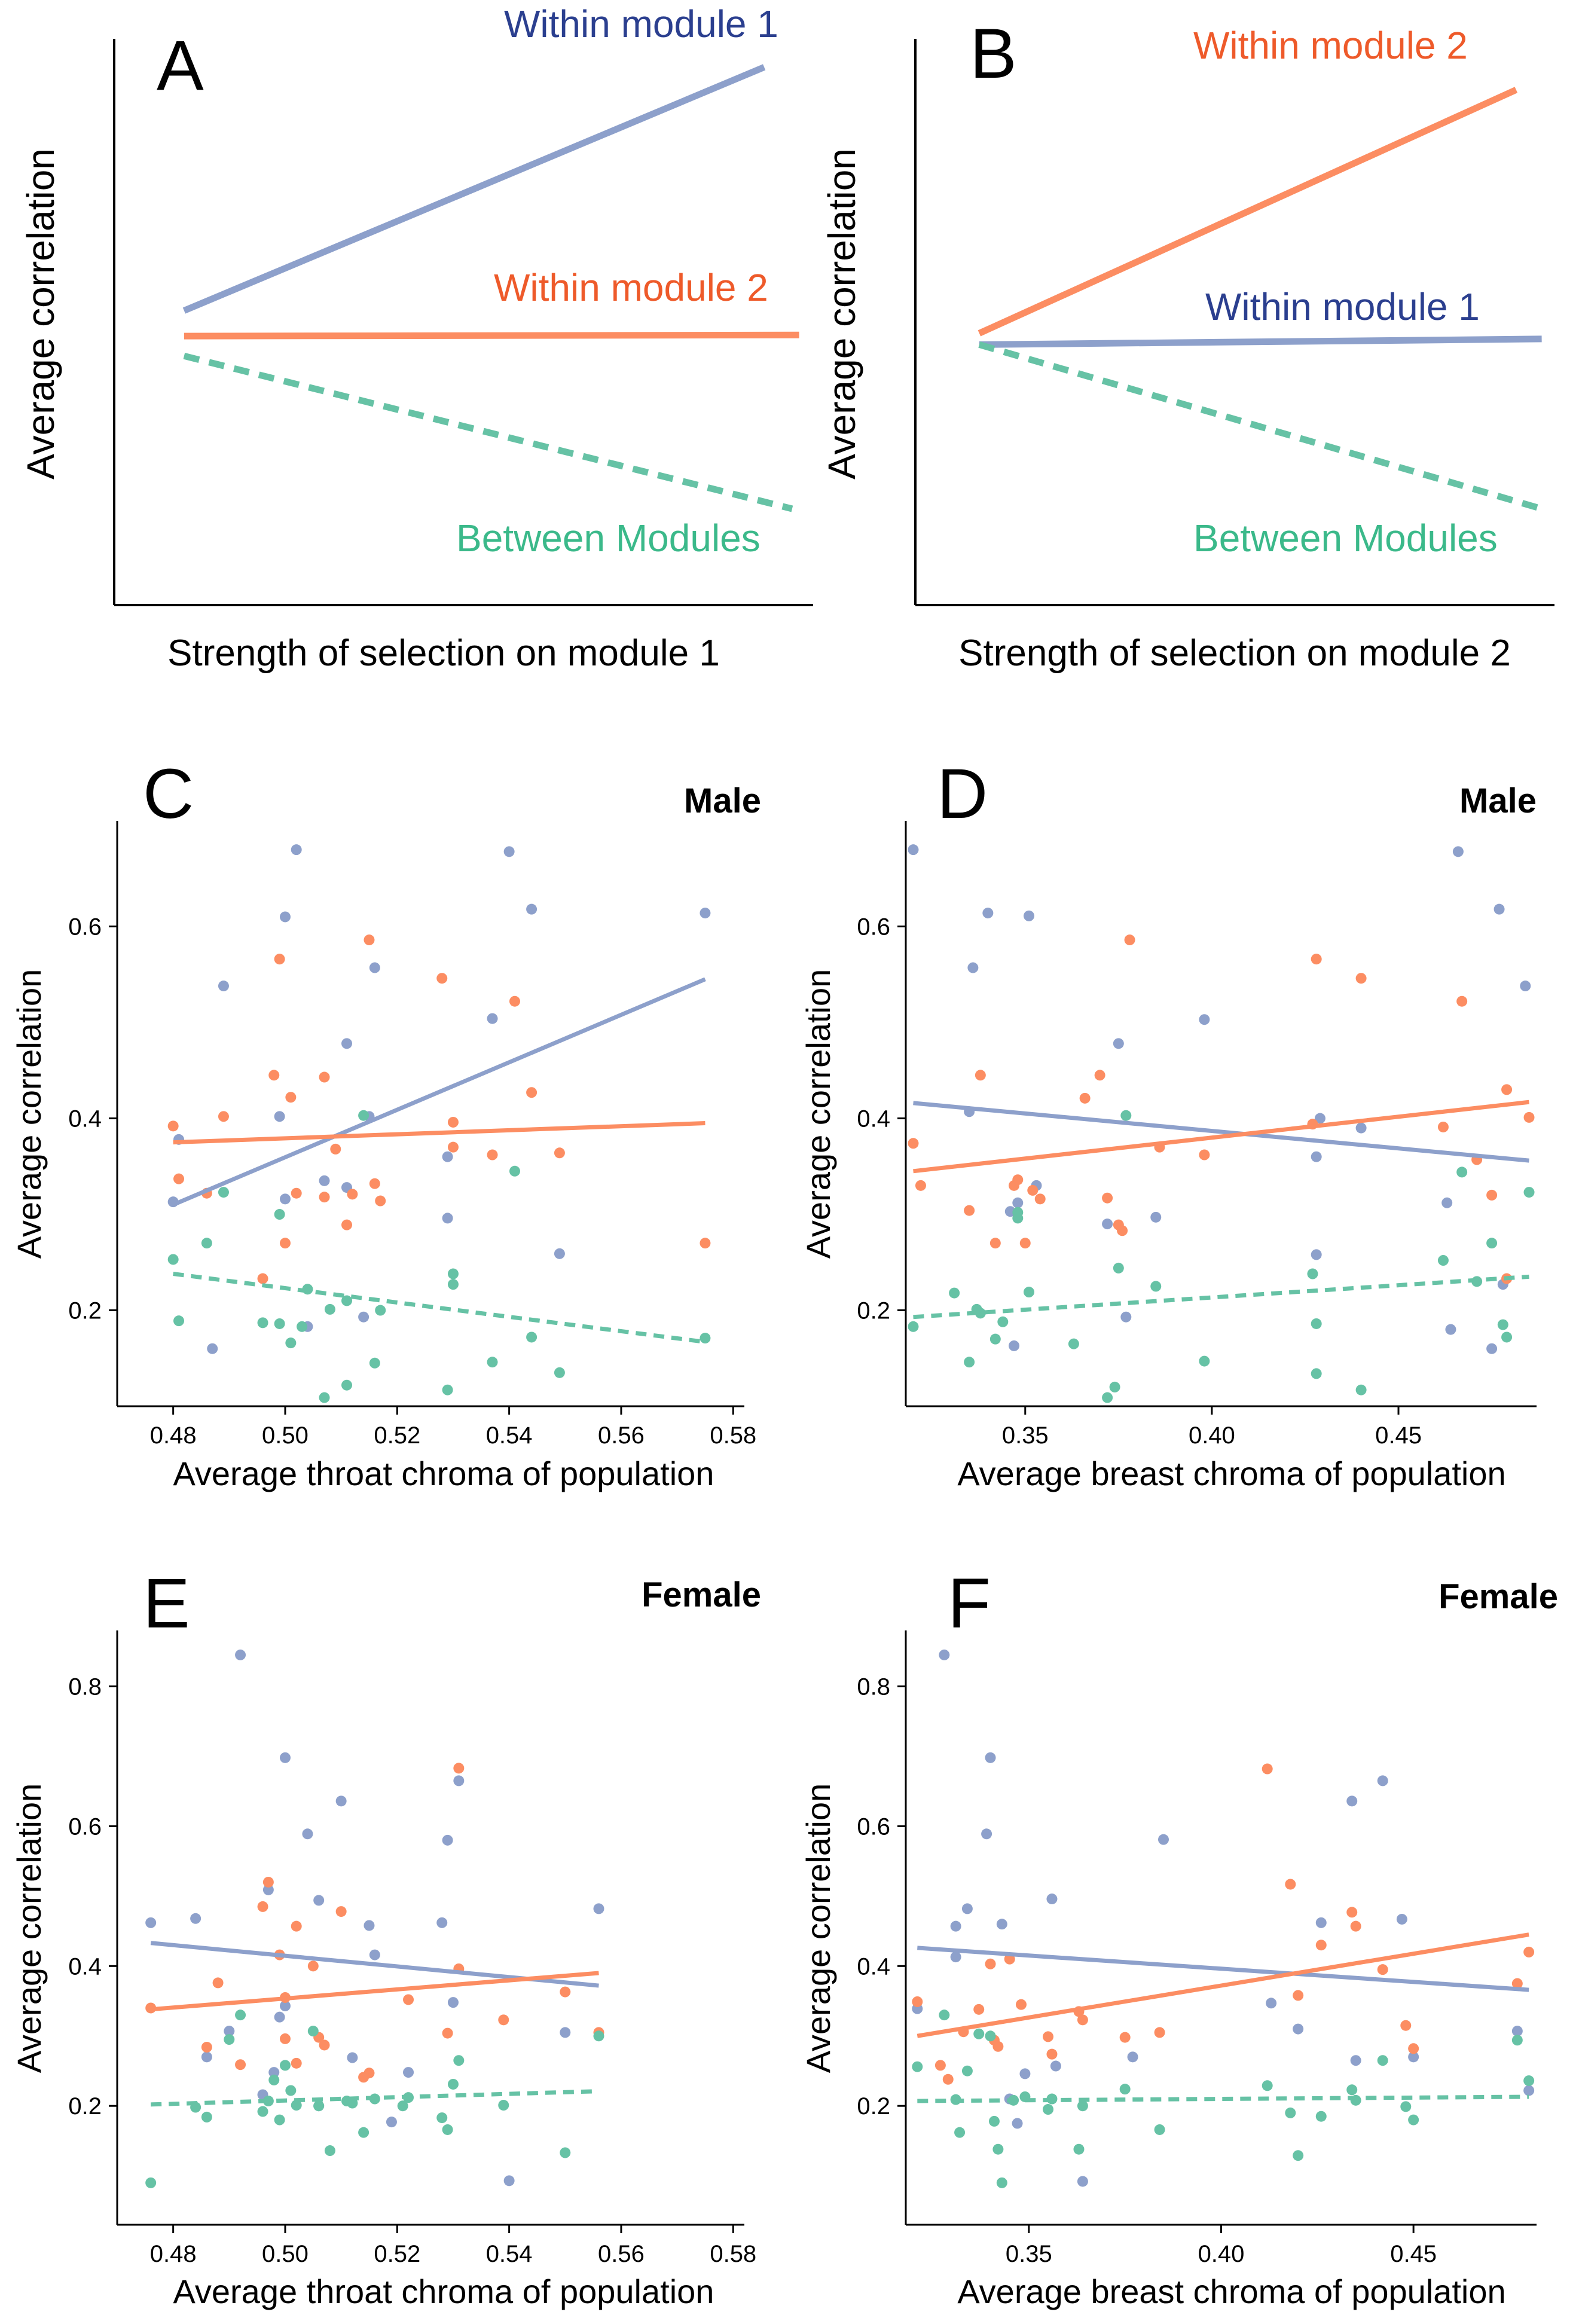 The height and width of the screenshot is (2324, 1579). What do you see at coordinates (701, 1594) in the screenshot?
I see `sex-label: Female` at bounding box center [701, 1594].